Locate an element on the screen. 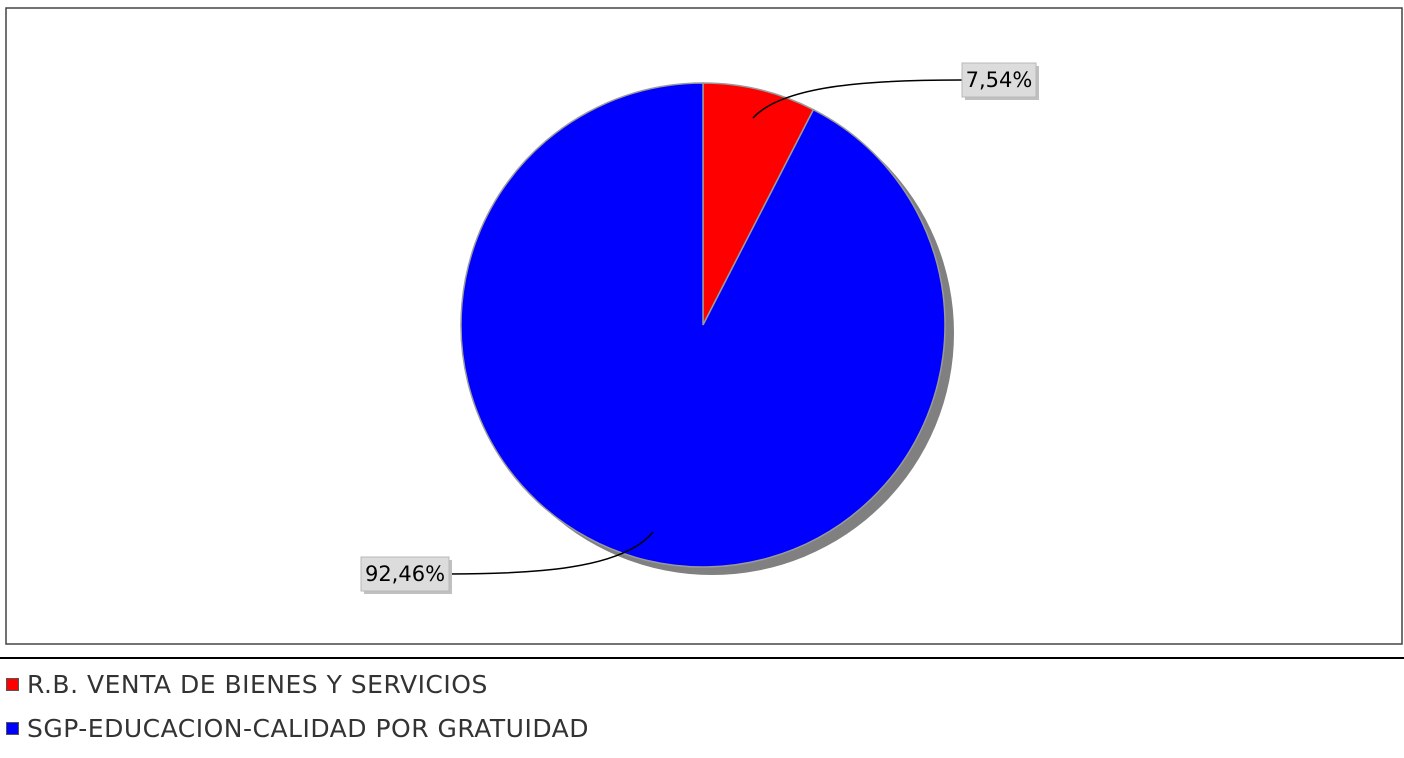 The height and width of the screenshot is (758, 1404). slice-label-text: 92,46% is located at coordinates (405, 574).